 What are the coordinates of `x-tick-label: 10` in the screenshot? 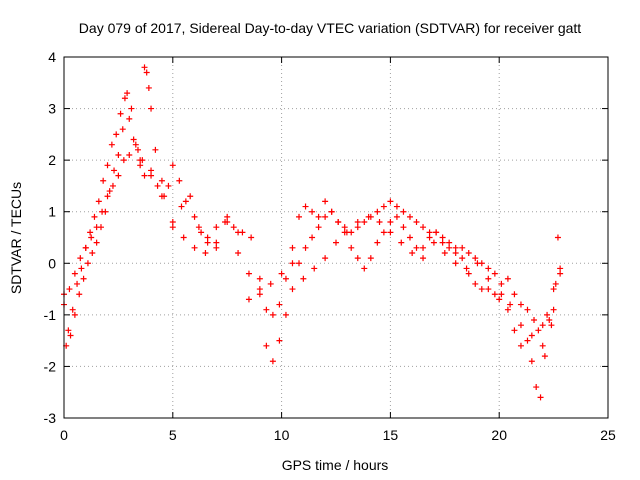 It's located at (282, 435).